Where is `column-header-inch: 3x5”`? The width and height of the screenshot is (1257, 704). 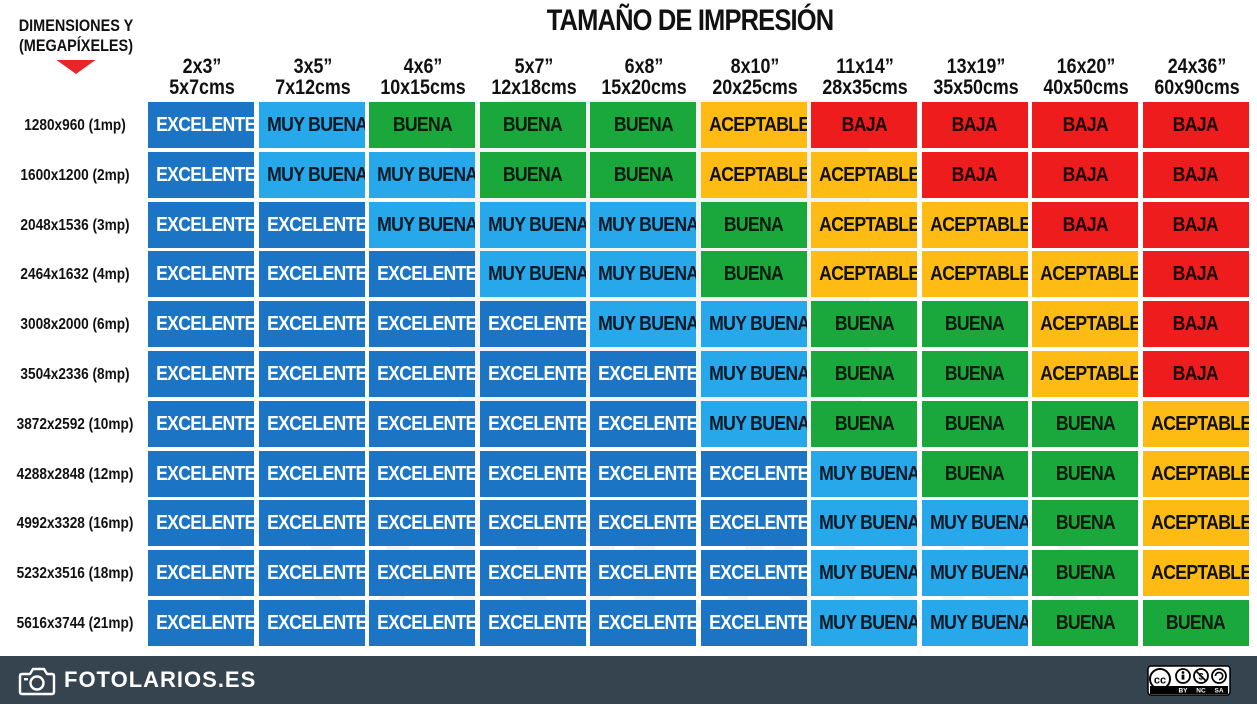
column-header-inch: 3x5” is located at coordinates (312, 66).